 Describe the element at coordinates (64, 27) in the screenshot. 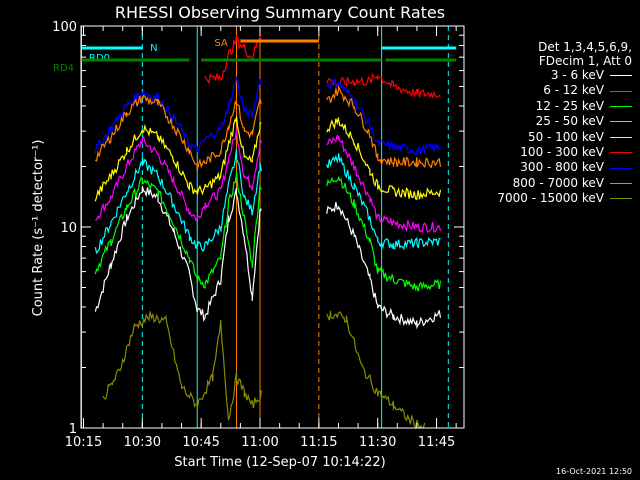

I see `y-tick-label: 100` at that location.